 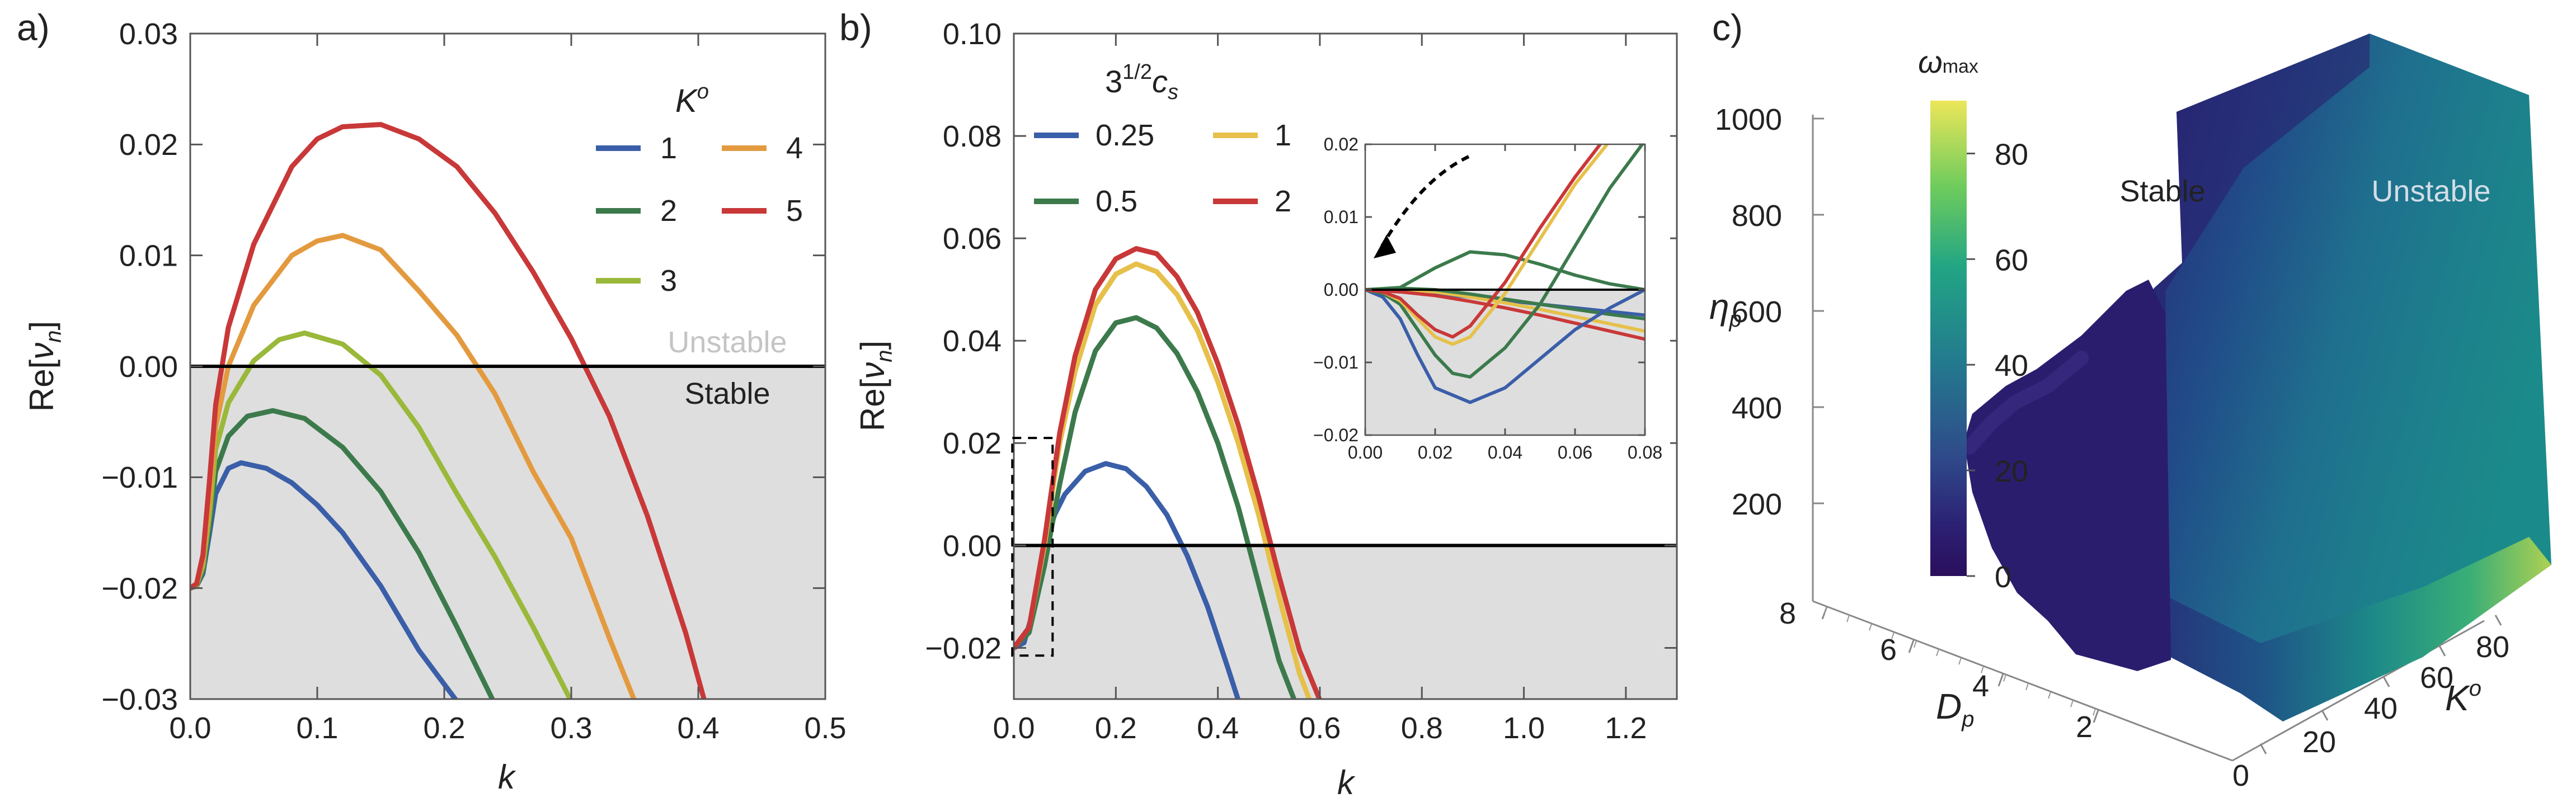 What do you see at coordinates (2463, 697) in the screenshot?
I see `k-axis-title: Ko` at bounding box center [2463, 697].